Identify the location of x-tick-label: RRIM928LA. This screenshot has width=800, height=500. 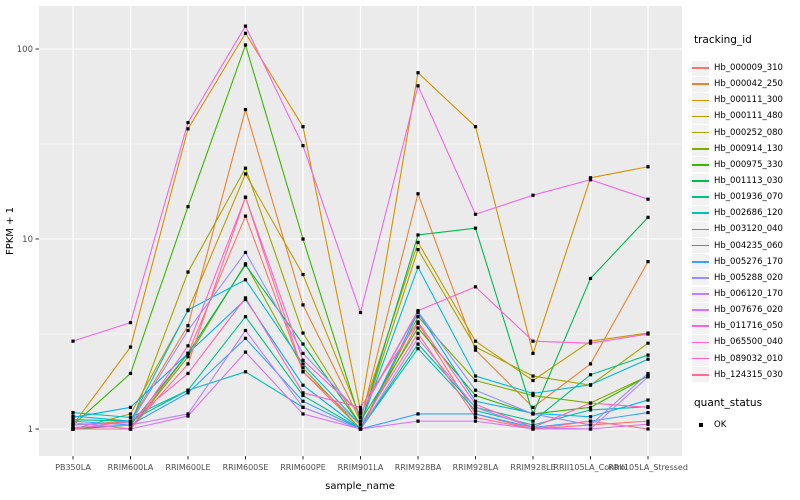
(476, 467).